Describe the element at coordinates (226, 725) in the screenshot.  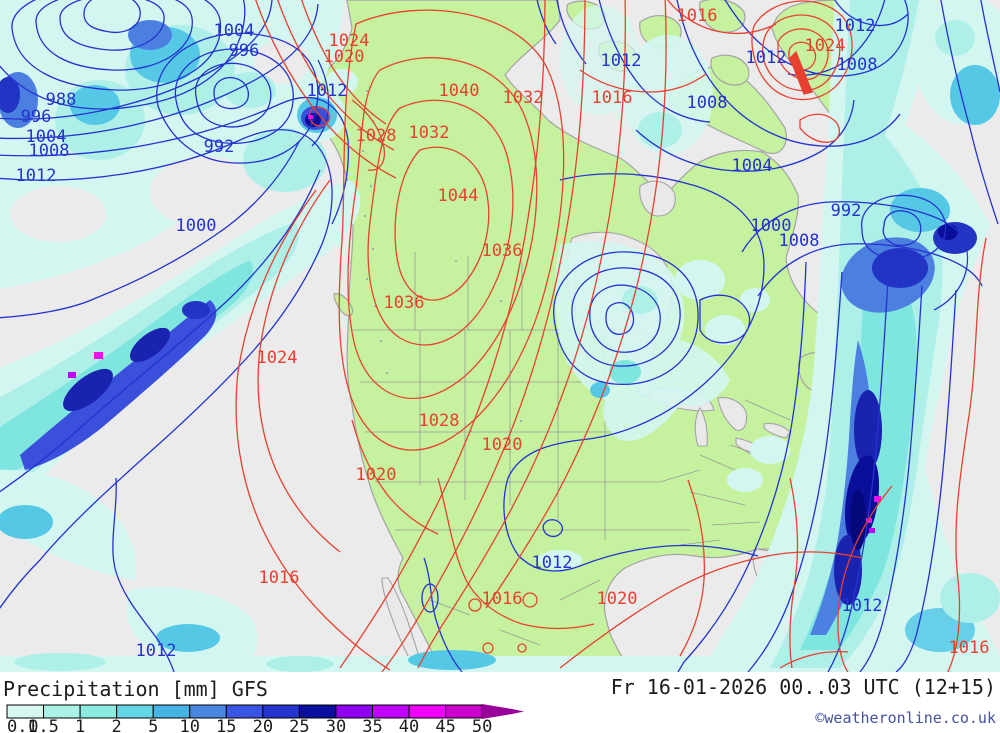
I see `colorbar-tick-label: 15` at that location.